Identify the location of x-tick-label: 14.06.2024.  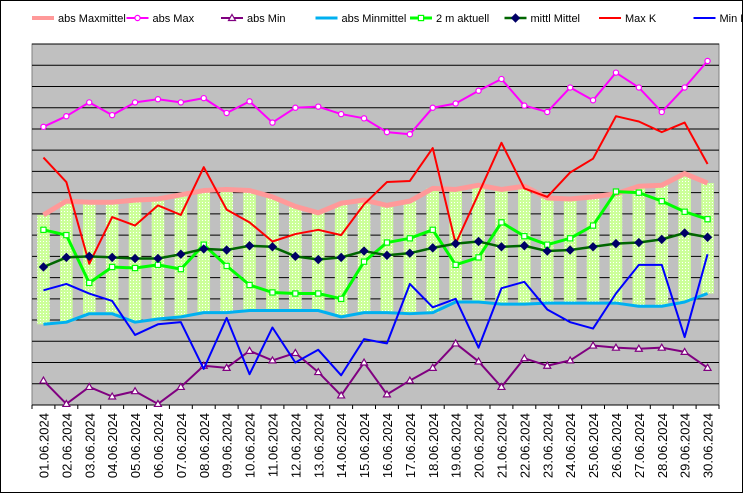
(341, 445).